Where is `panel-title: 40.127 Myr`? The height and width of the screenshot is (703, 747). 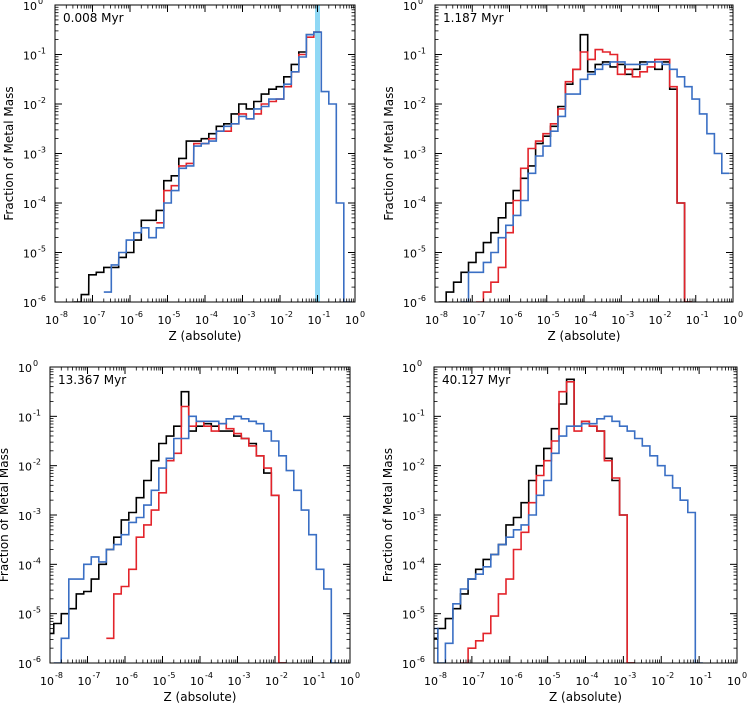 panel-title: 40.127 Myr is located at coordinates (476, 380).